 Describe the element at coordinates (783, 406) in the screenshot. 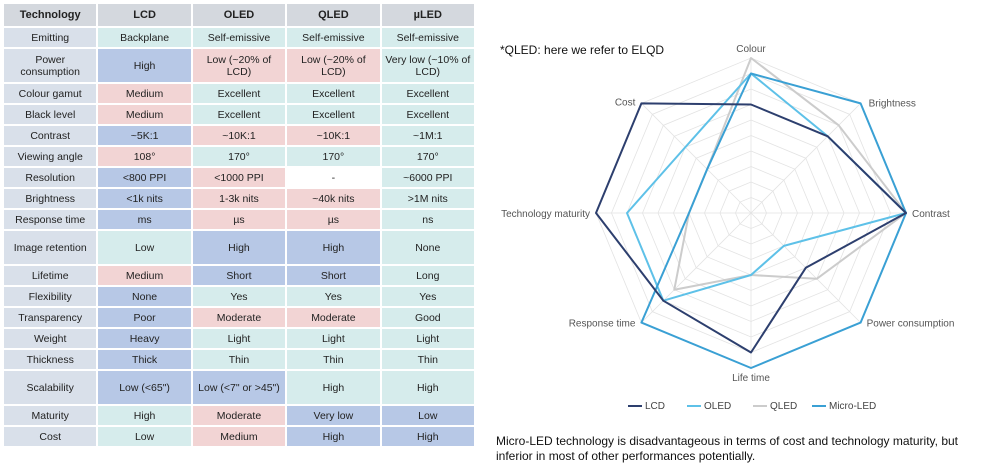

I see `legend-label: QLED` at that location.